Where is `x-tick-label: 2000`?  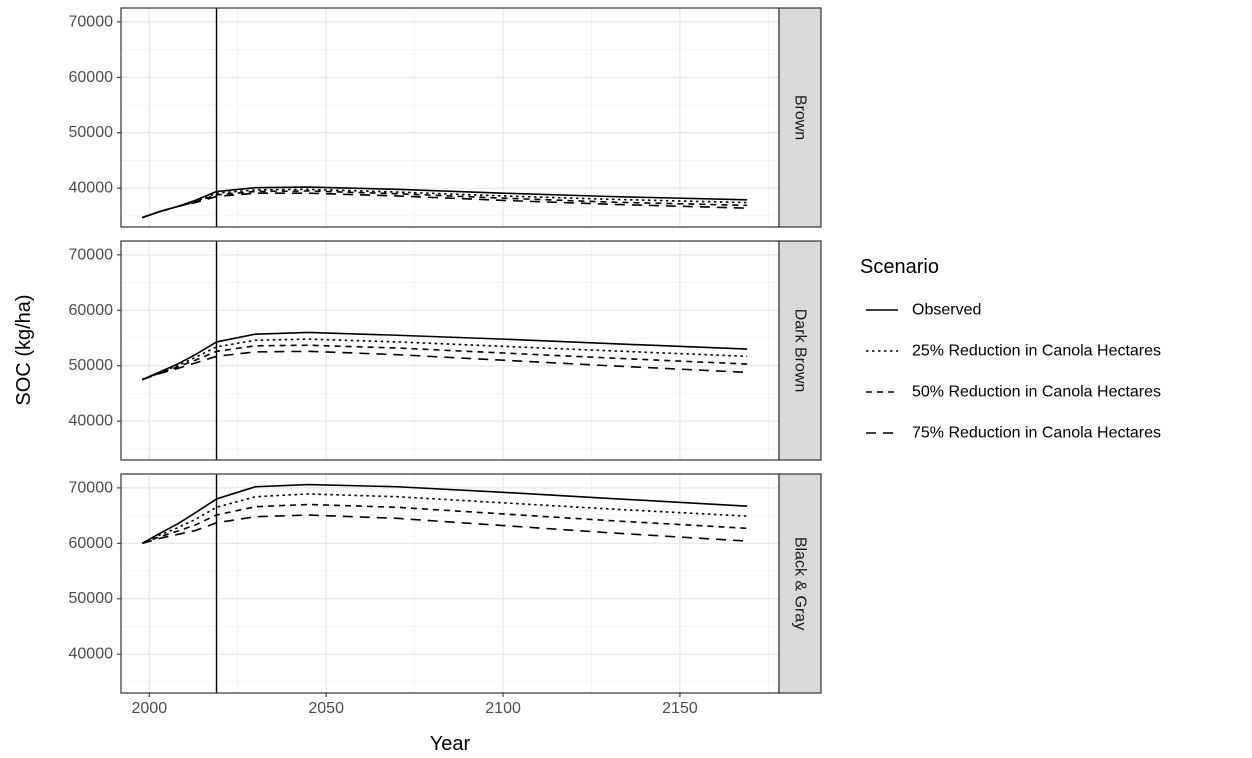
x-tick-label: 2000 is located at coordinates (150, 708).